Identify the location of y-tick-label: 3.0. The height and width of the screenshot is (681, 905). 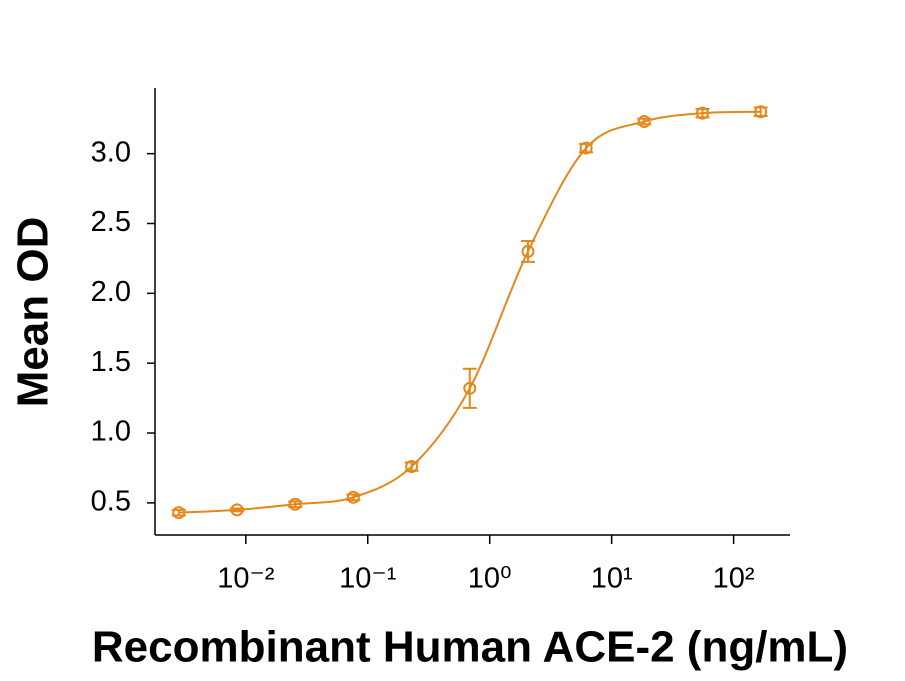
(111, 152).